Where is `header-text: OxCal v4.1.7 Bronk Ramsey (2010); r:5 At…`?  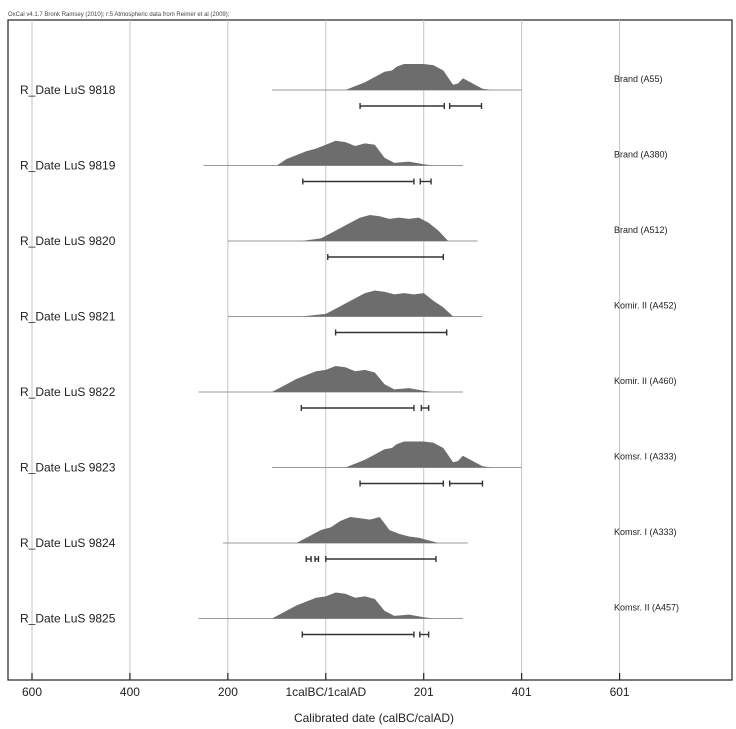
header-text: OxCal v4.1.7 Bronk Ramsey (2010); r:5 At… is located at coordinates (119, 15).